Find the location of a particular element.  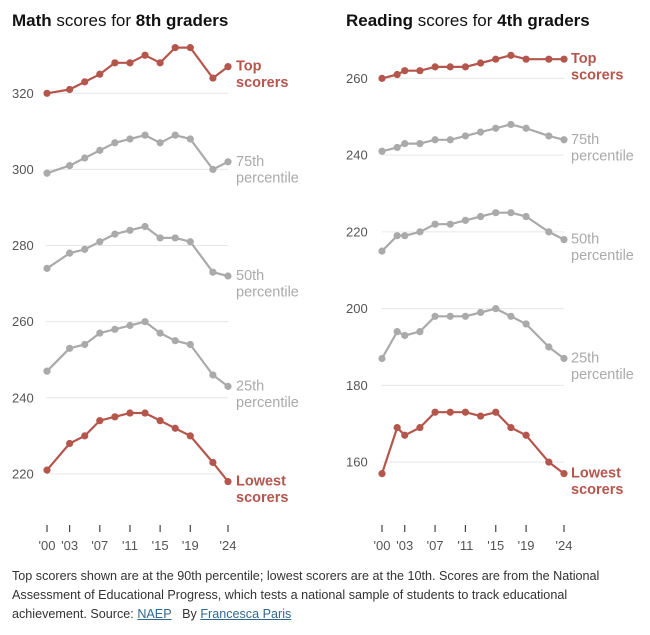

math-y-tick-label: 220 is located at coordinates (23, 473).